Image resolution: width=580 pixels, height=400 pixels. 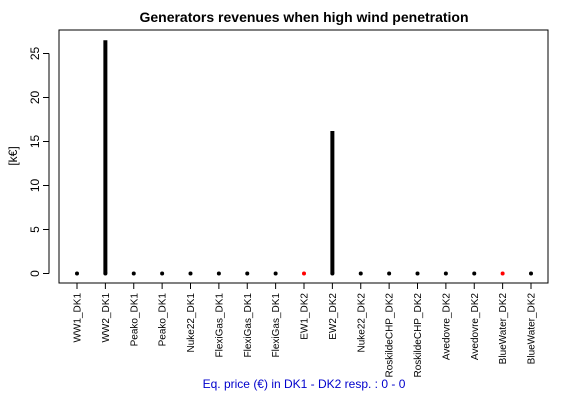 What do you see at coordinates (304, 384) in the screenshot?
I see `x-axis-subtitle: Eq. price (€) in DK1 - DK2 resp. : 0 - 0` at bounding box center [304, 384].